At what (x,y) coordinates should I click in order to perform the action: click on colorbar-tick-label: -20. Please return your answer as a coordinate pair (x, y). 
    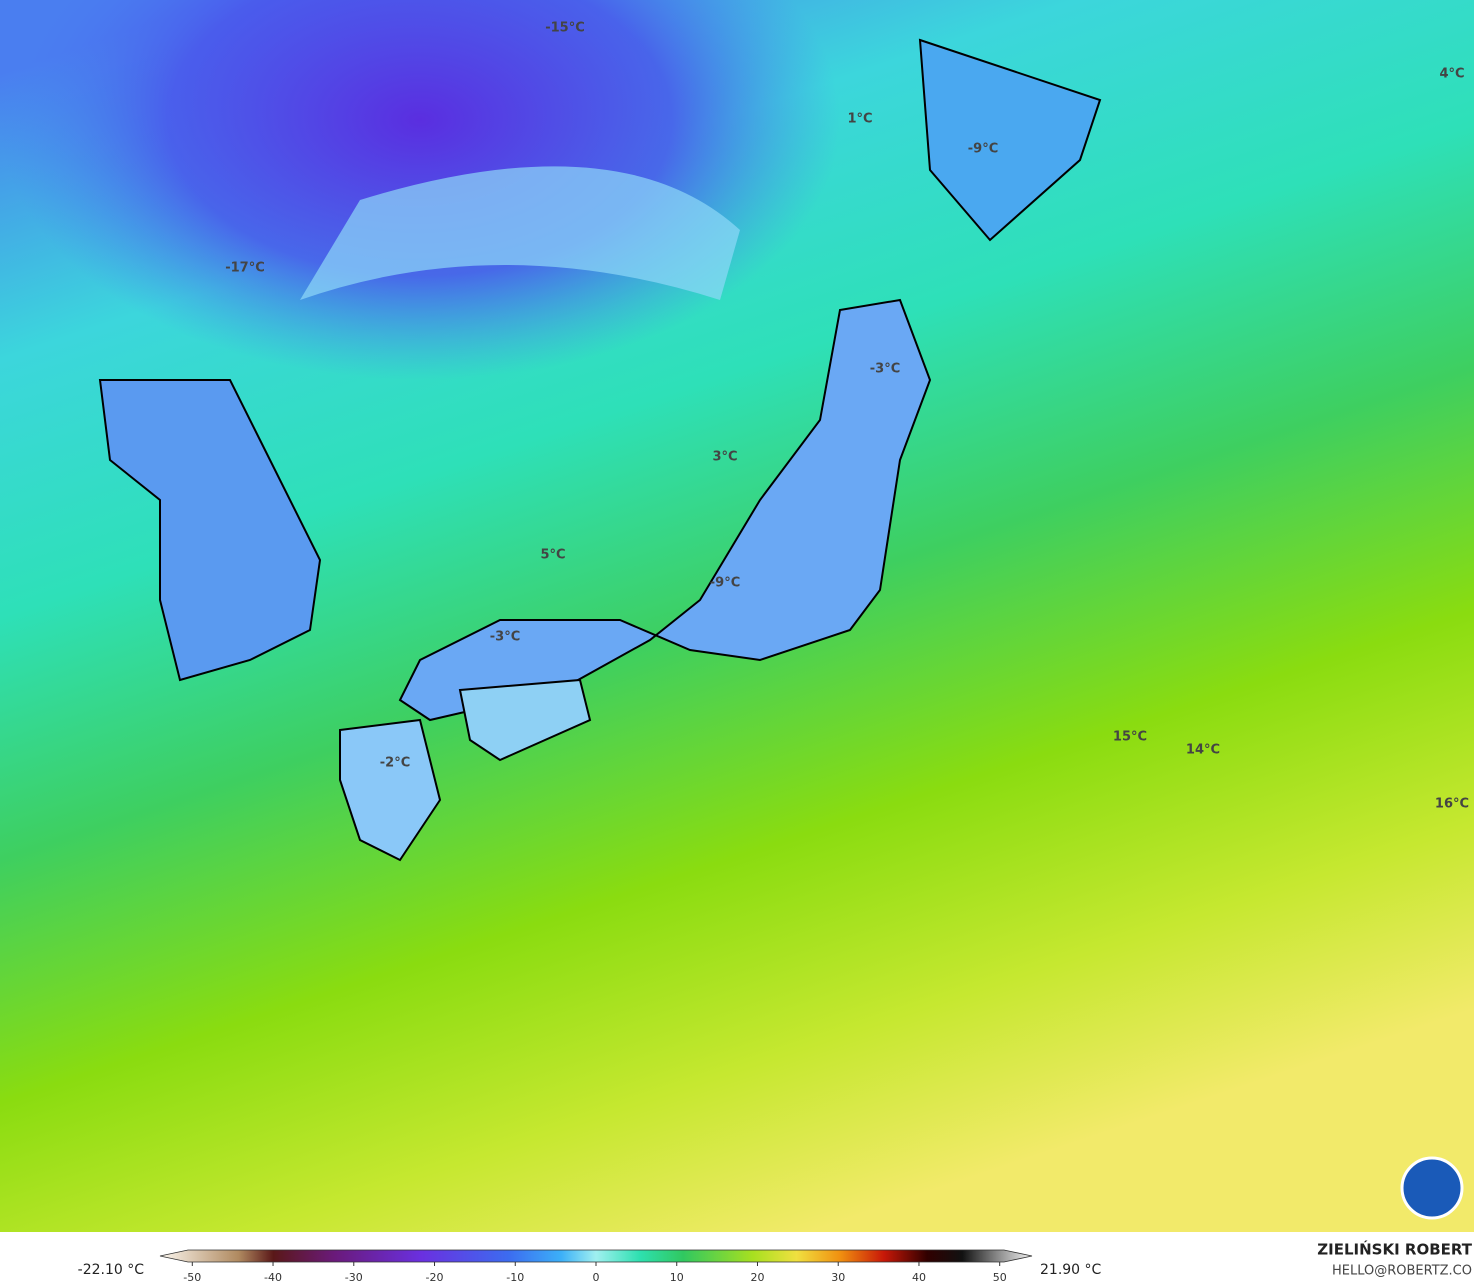
    Looking at the image, I should click on (435, 1277).